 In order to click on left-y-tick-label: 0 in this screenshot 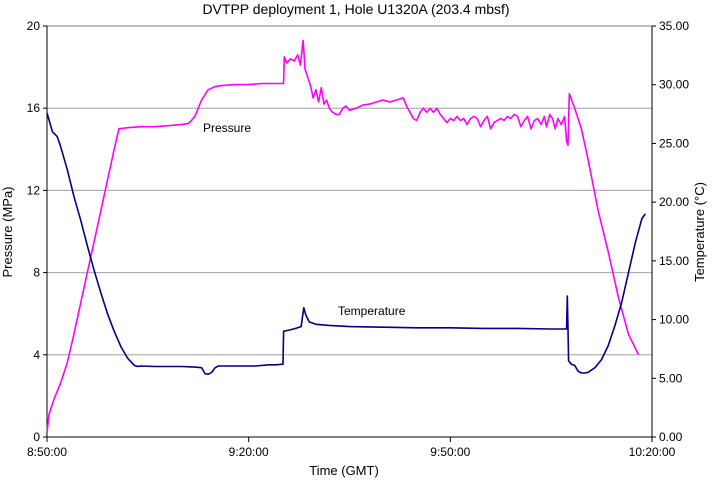, I will do `click(36, 437)`.